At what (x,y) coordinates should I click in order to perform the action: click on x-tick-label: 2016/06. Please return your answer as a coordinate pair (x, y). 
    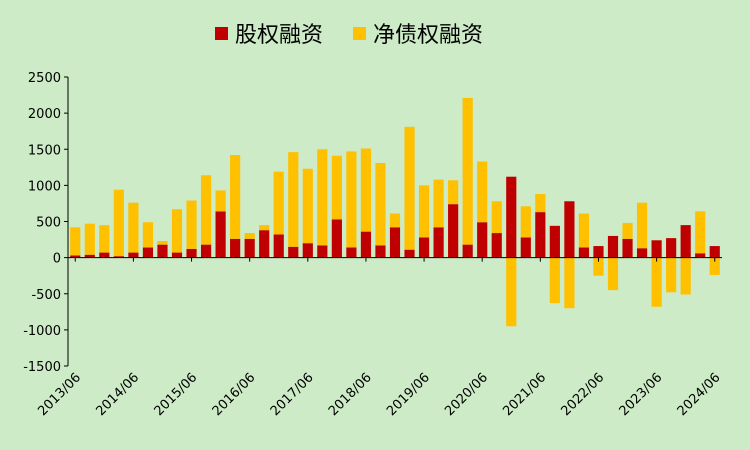
    Looking at the image, I should click on (234, 394).